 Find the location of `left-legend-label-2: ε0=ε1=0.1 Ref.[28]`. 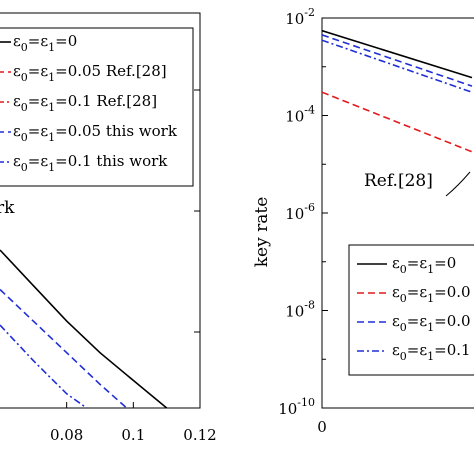

left-legend-label-2: ε0=ε1=0.1 Ref.[28] is located at coordinates (85, 103).